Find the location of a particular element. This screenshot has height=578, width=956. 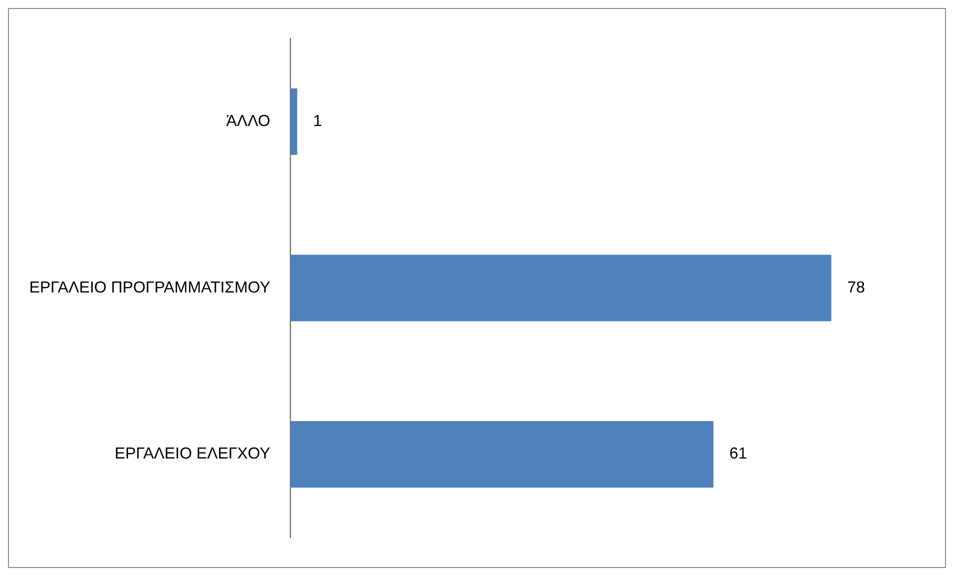

data-label: 78 is located at coordinates (856, 287).